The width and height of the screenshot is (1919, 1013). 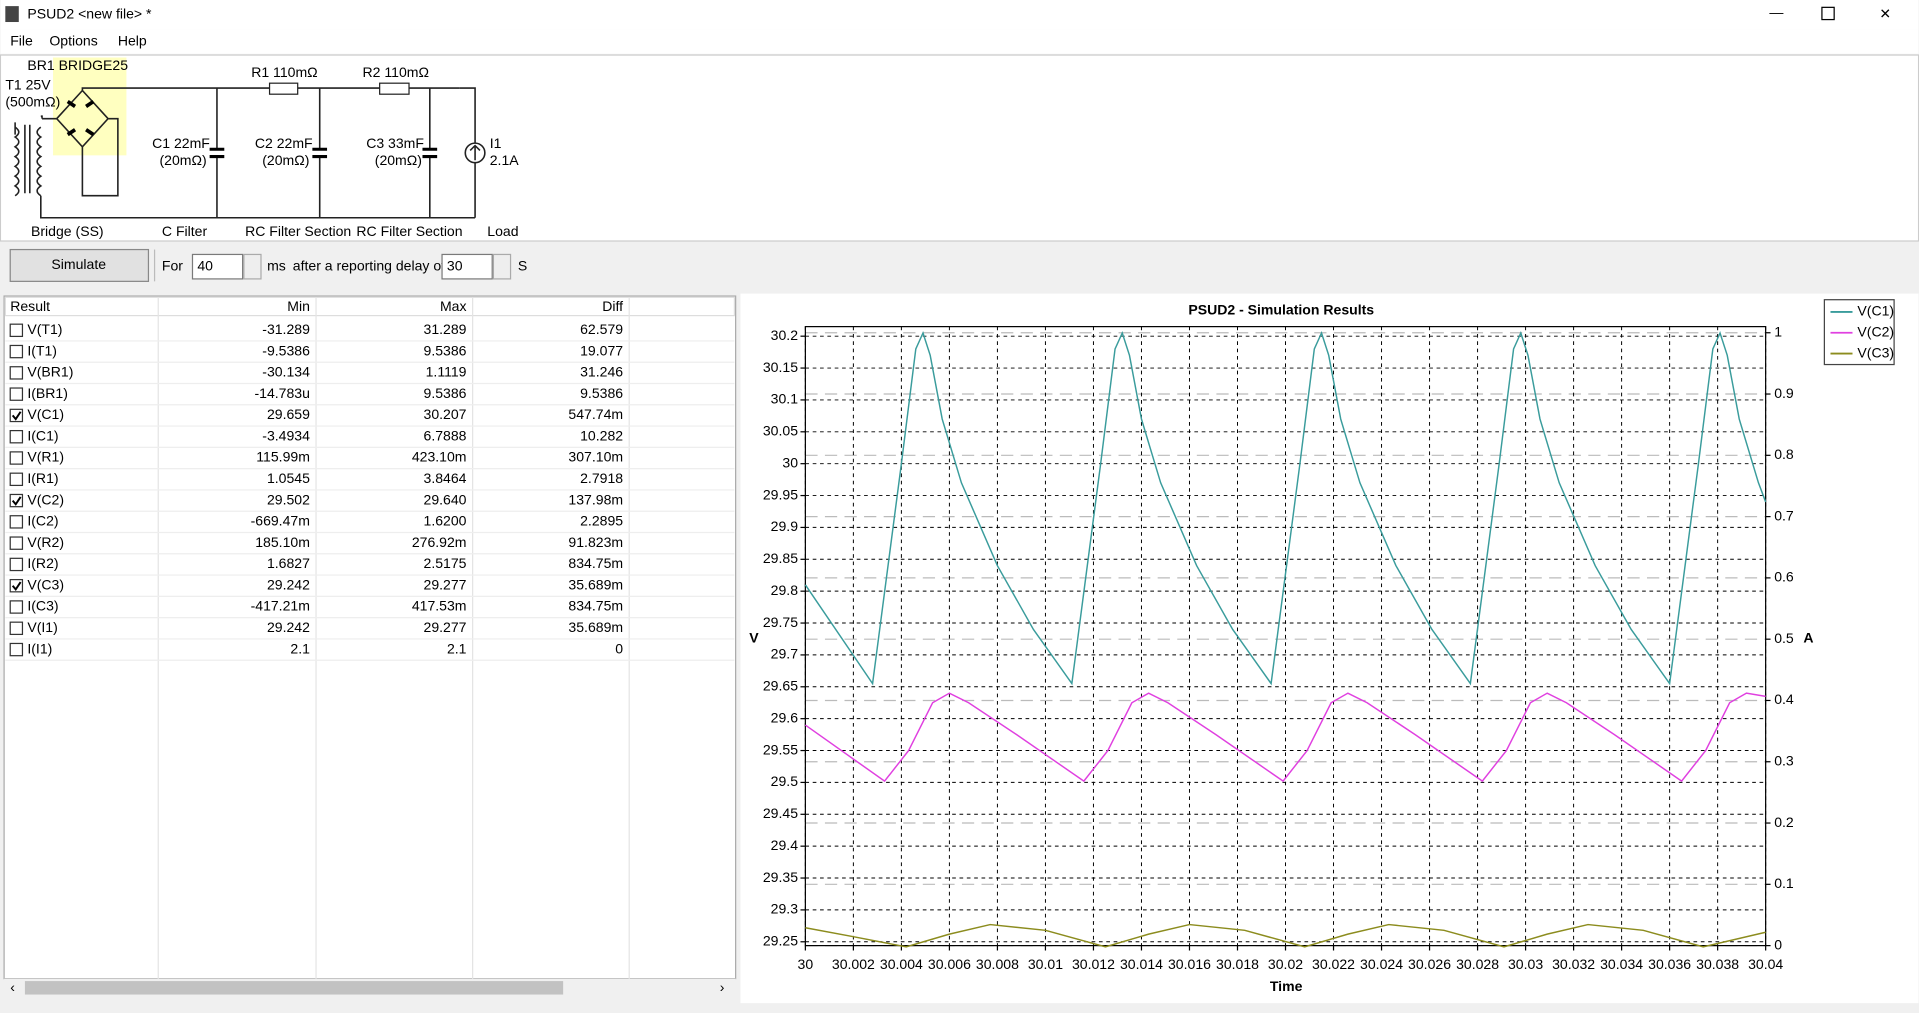 What do you see at coordinates (1784, 638) in the screenshot?
I see `y2-tick-label: 0.5` at bounding box center [1784, 638].